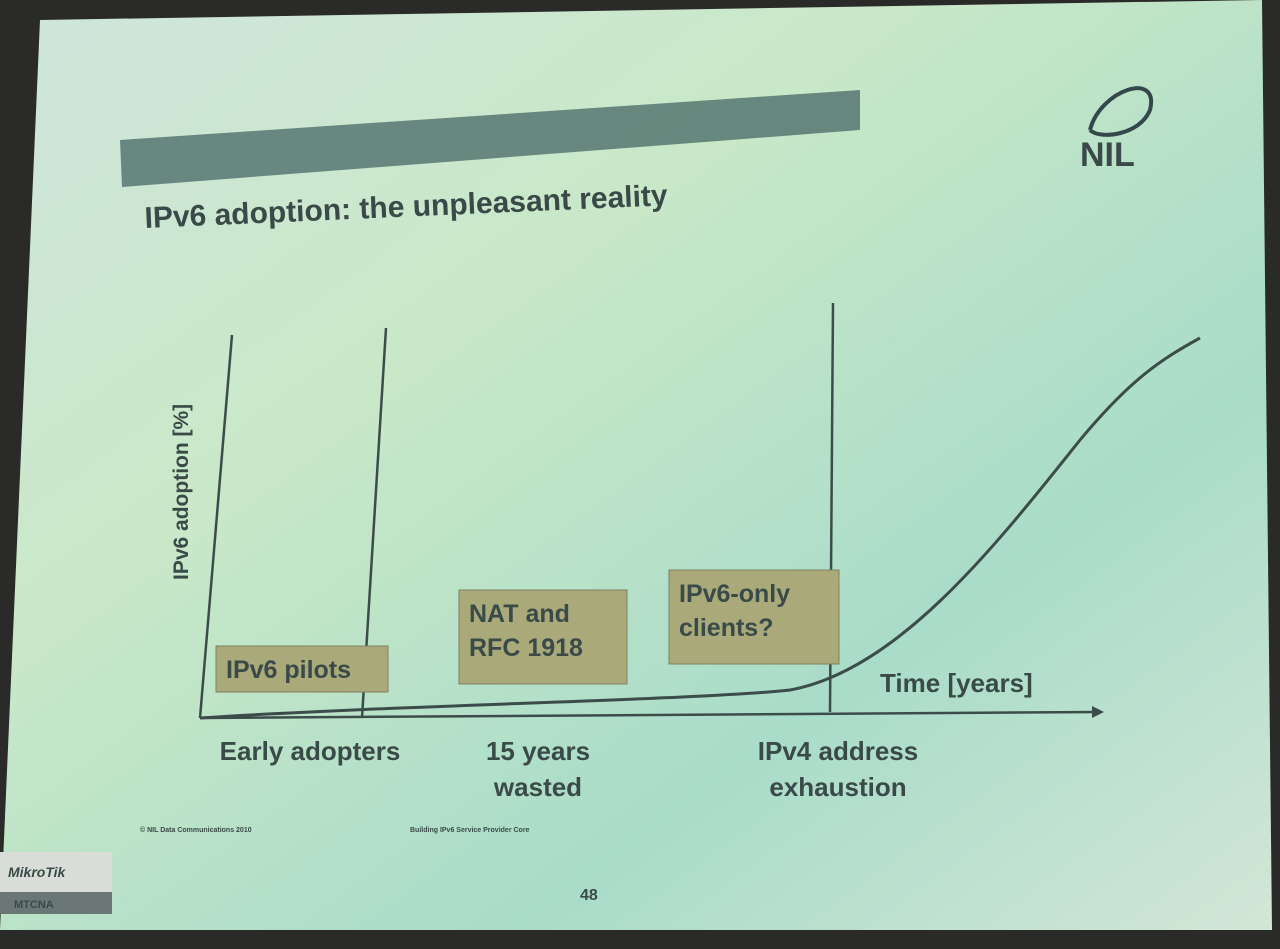  Describe the element at coordinates (56, 903) in the screenshot. I see `badge-band` at that location.